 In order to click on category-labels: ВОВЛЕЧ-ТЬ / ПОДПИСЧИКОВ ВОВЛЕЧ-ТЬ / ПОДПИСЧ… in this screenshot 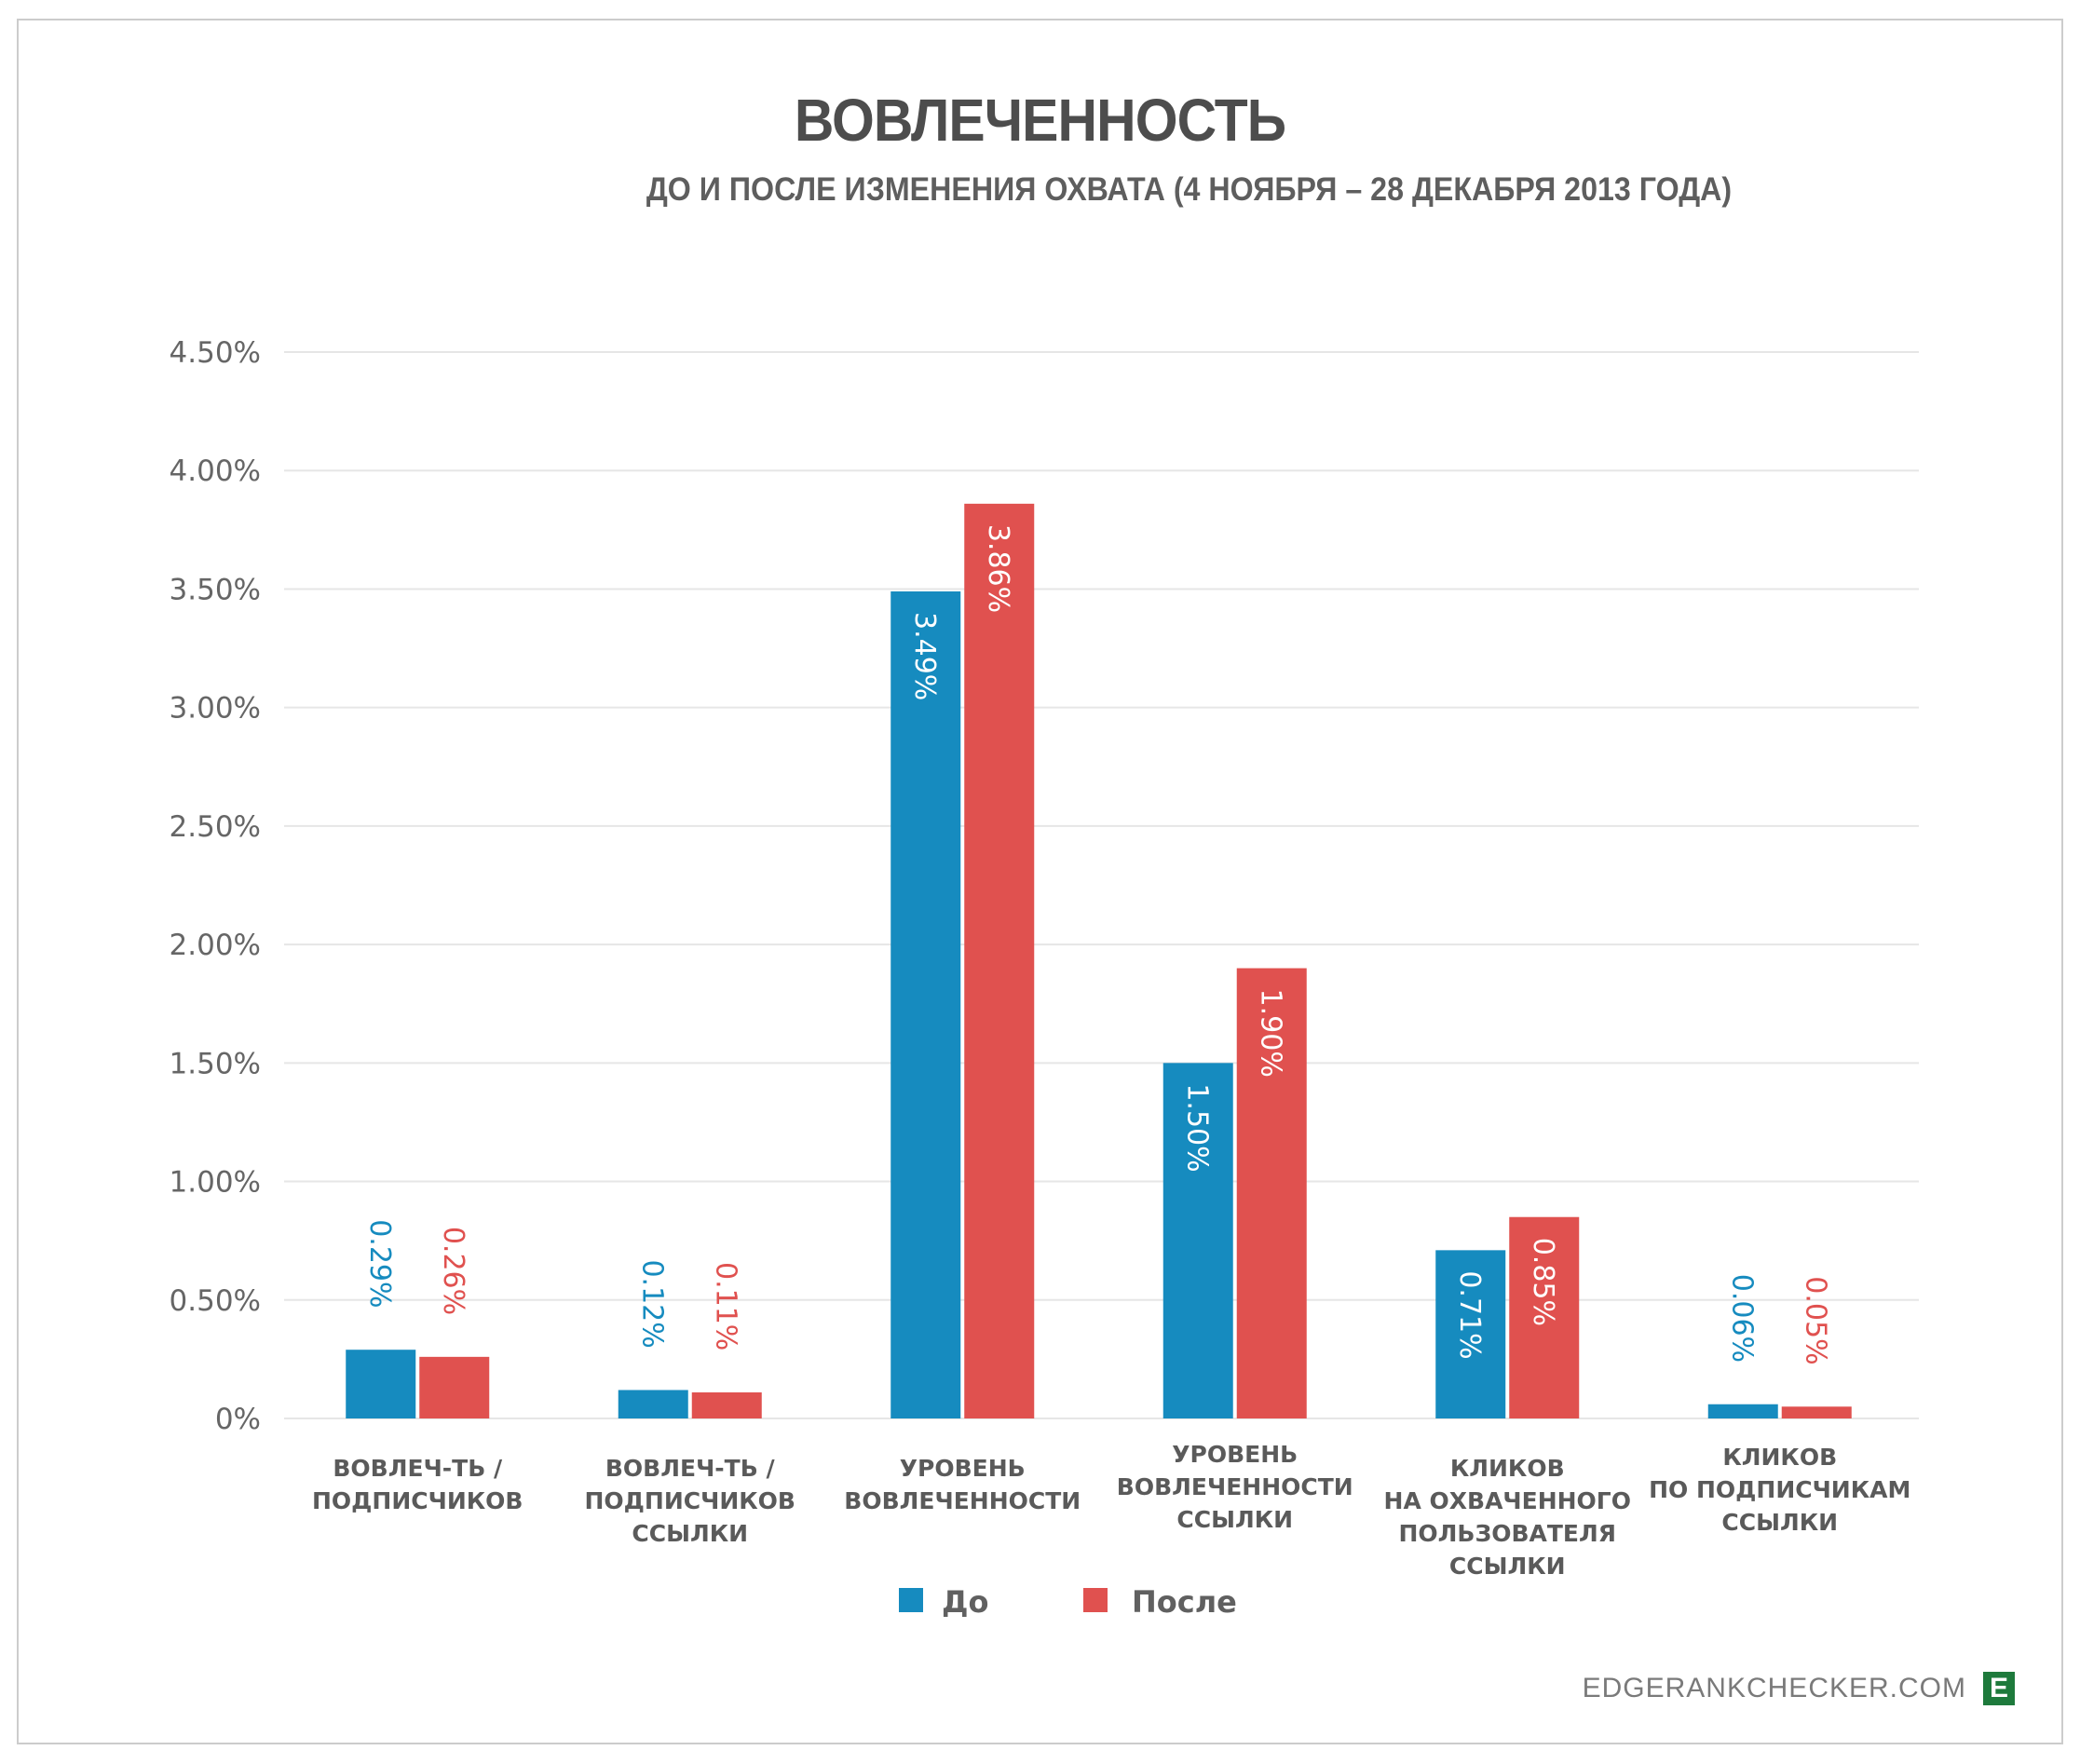, I will do `click(1111, 1510)`.